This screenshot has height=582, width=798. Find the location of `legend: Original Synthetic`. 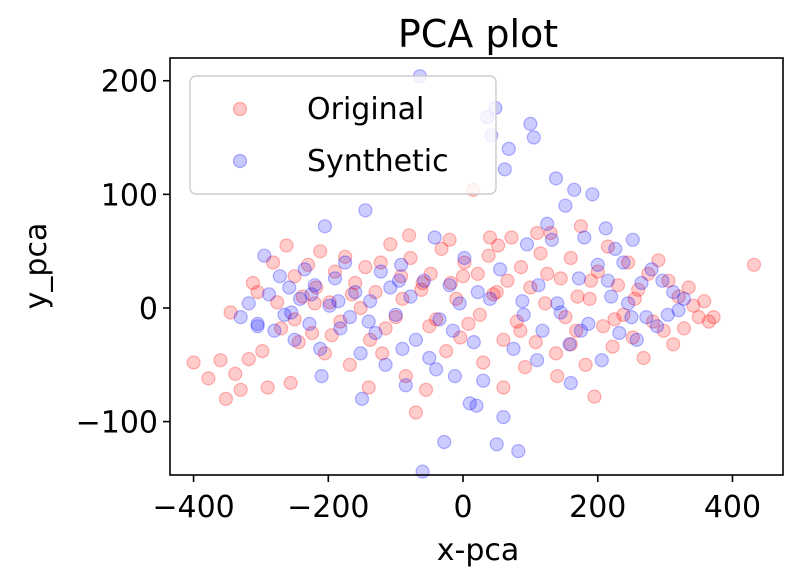

legend: Original Synthetic is located at coordinates (343, 135).